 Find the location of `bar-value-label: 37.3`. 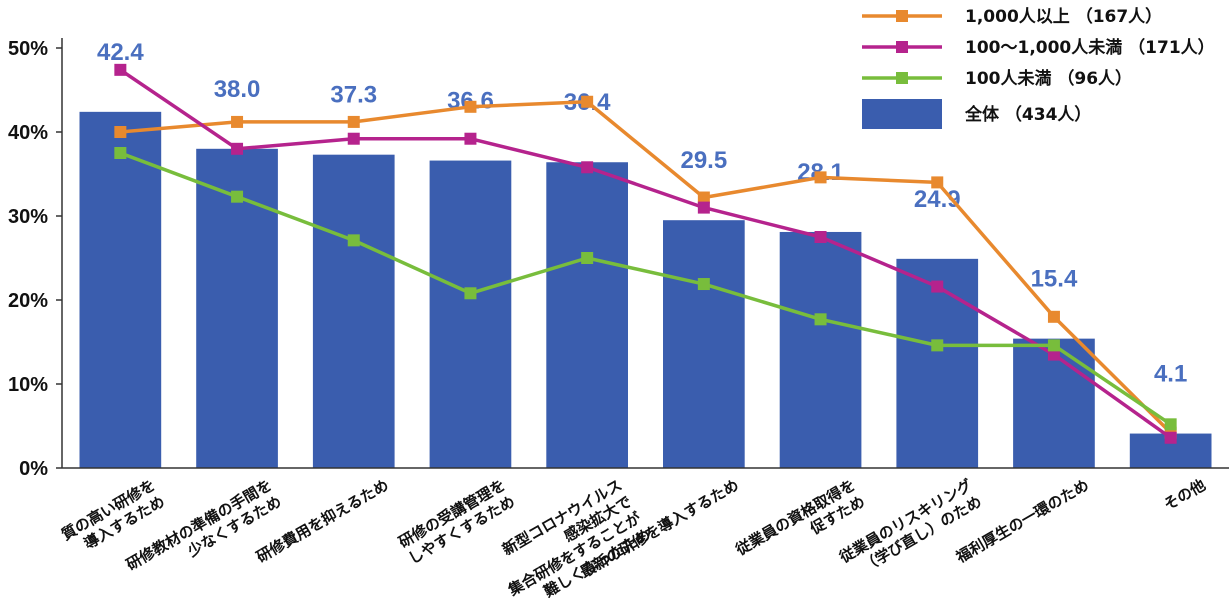

bar-value-label: 37.3 is located at coordinates (353, 95).